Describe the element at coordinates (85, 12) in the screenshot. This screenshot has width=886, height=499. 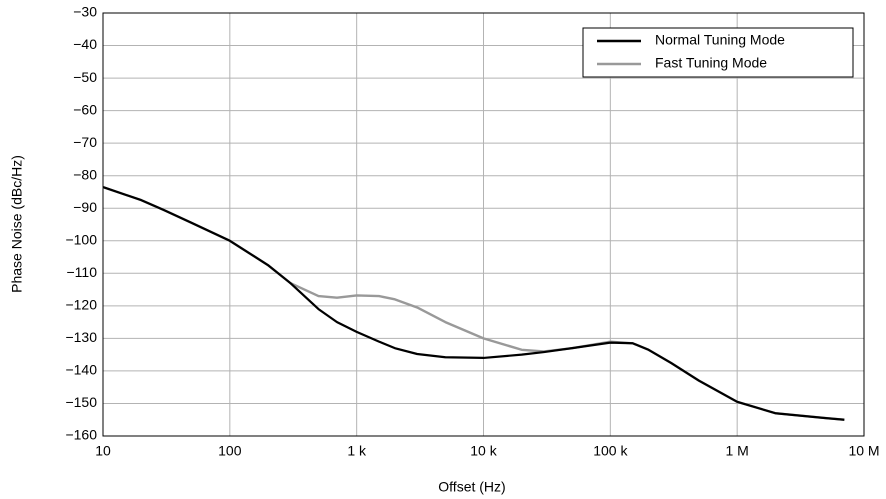
I see `y-tick-label: −30` at that location.